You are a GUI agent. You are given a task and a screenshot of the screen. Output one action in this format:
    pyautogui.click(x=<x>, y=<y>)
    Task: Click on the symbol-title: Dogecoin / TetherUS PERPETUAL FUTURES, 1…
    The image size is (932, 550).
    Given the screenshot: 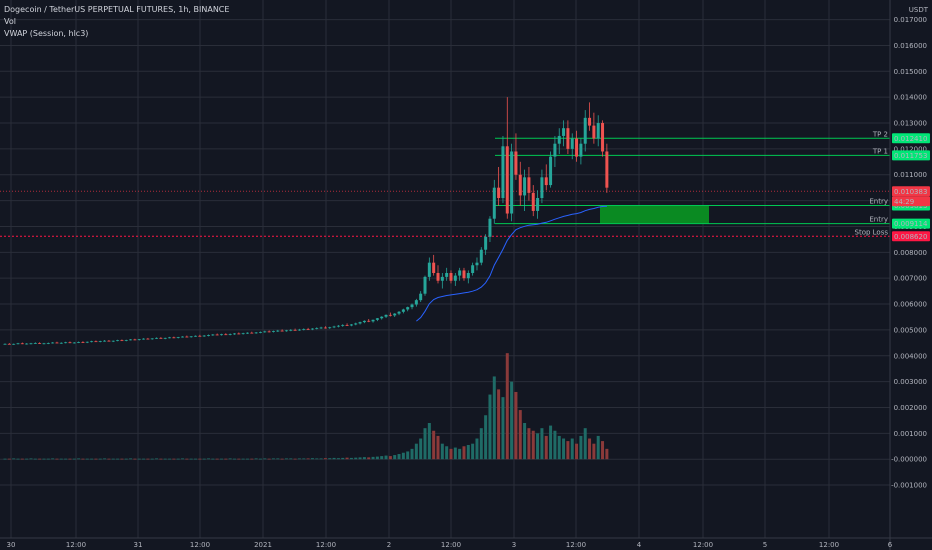 What is the action you would take?
    pyautogui.click(x=117, y=9)
    